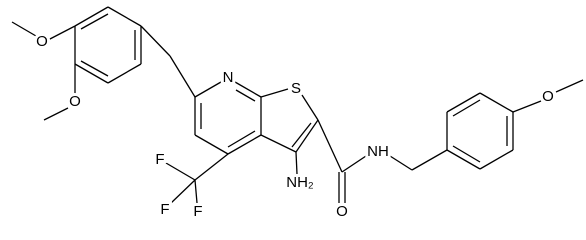  What do you see at coordinates (378, 151) in the screenshot?
I see `atom-label: NH` at bounding box center [378, 151].